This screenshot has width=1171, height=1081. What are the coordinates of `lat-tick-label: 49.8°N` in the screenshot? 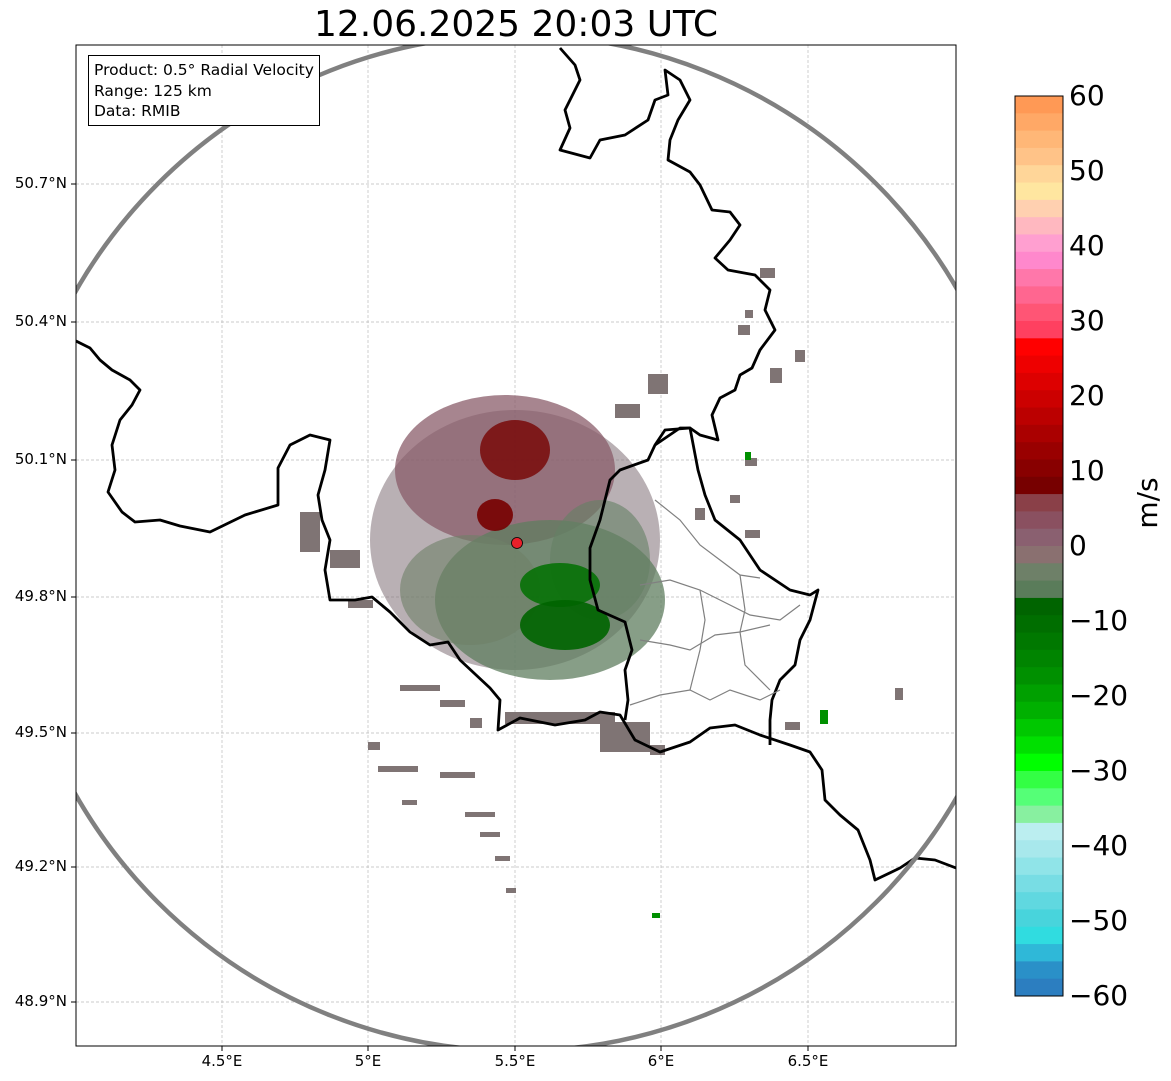 It's located at (40, 596).